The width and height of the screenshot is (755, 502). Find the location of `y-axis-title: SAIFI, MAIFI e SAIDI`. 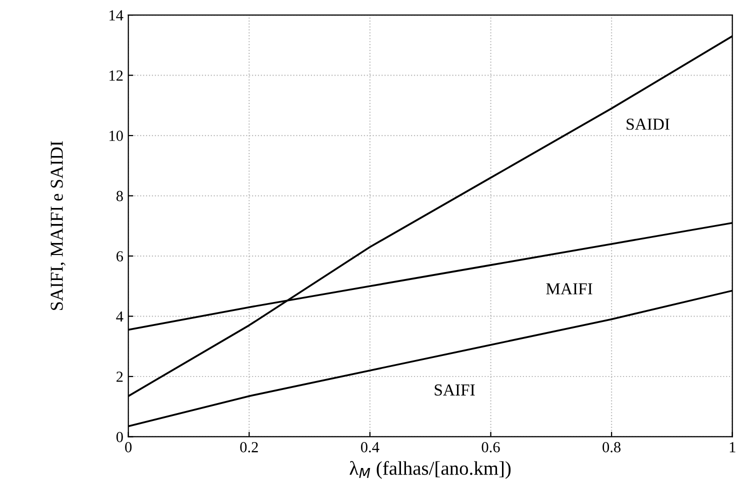

y-axis-title: SAIFI, MAIFI e SAIDI is located at coordinates (58, 225).